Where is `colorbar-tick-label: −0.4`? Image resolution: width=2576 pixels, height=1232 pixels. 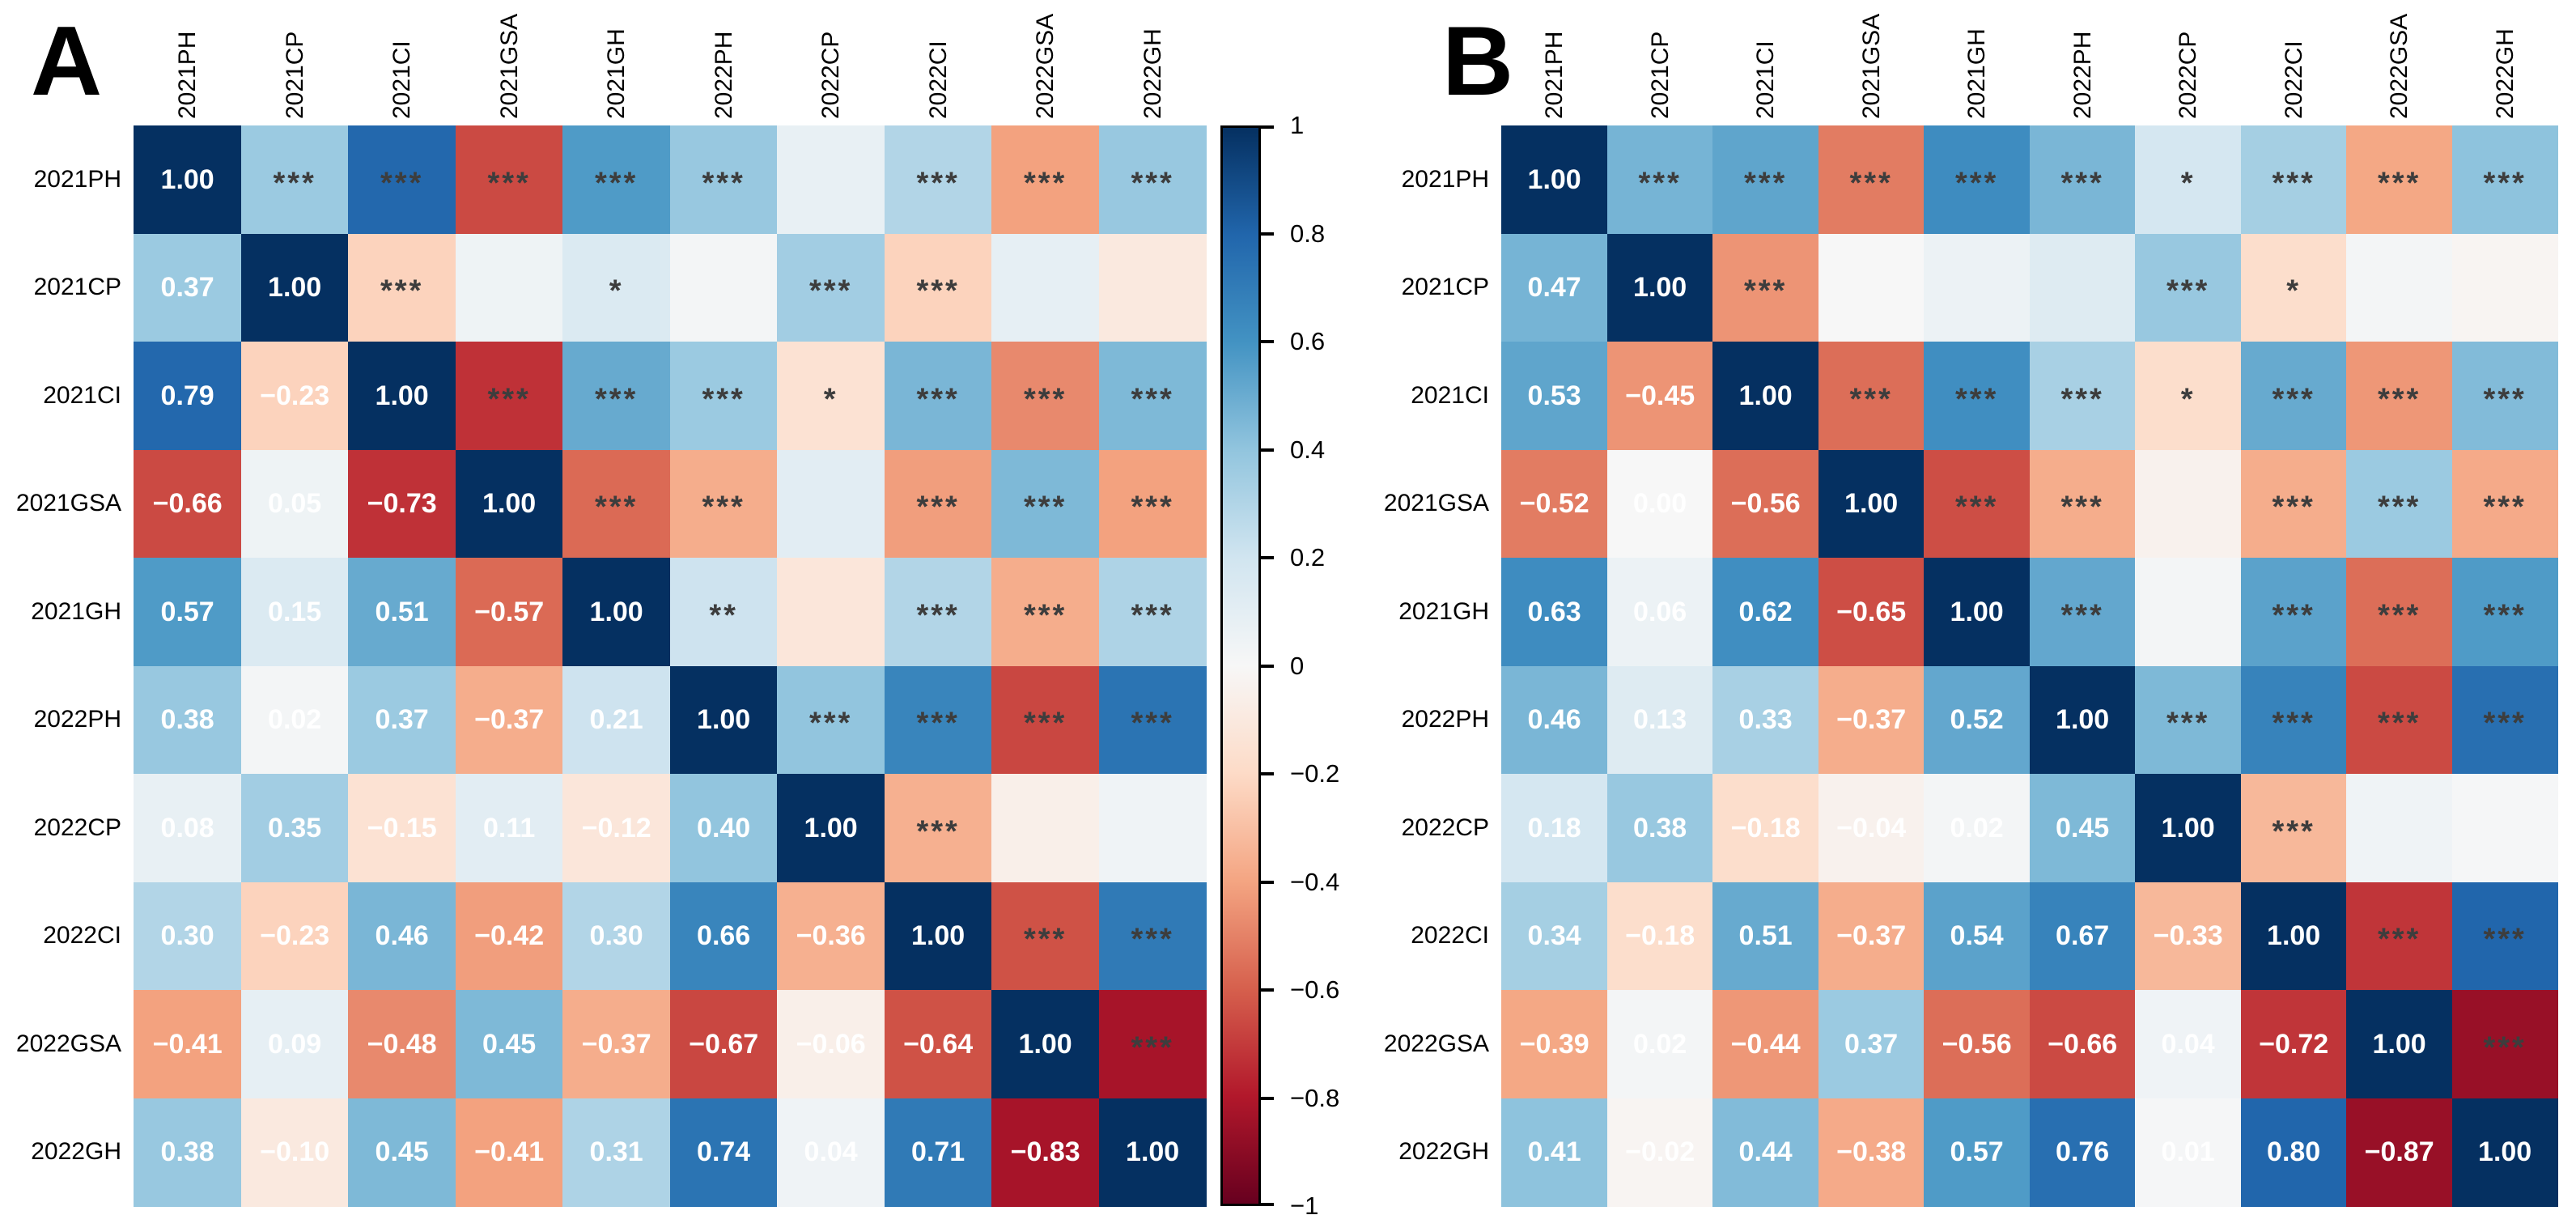 colorbar-tick-label: −0.4 is located at coordinates (1315, 882).